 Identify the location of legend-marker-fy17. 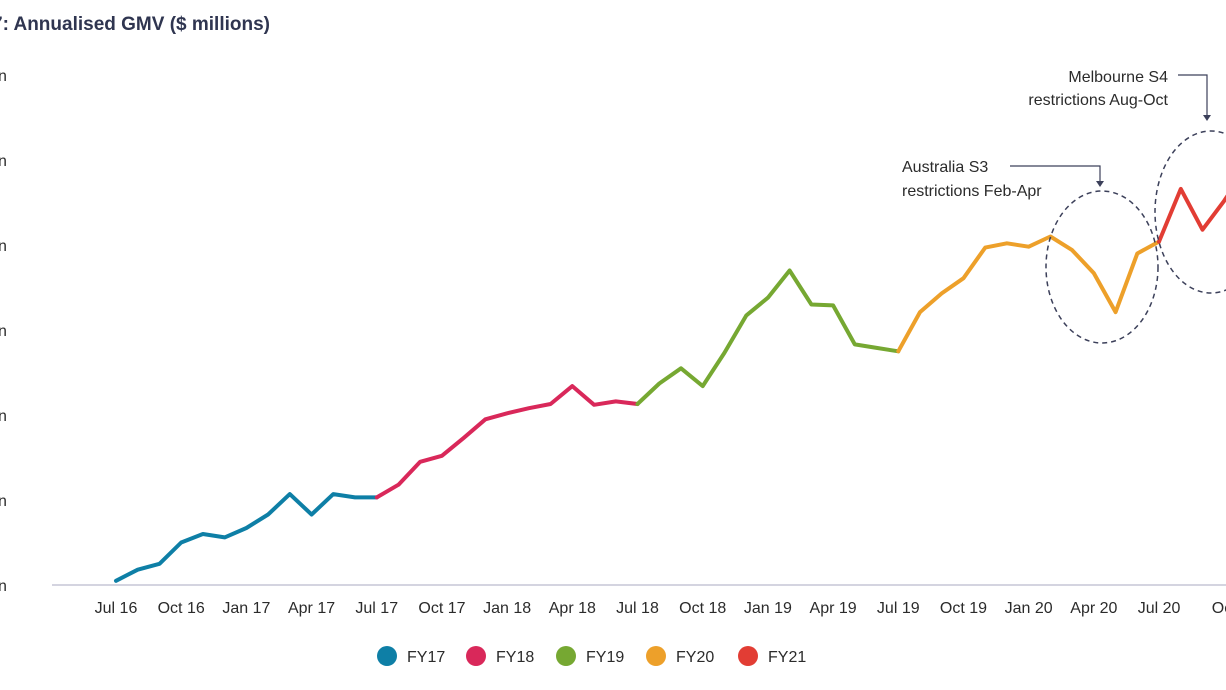
(387, 656).